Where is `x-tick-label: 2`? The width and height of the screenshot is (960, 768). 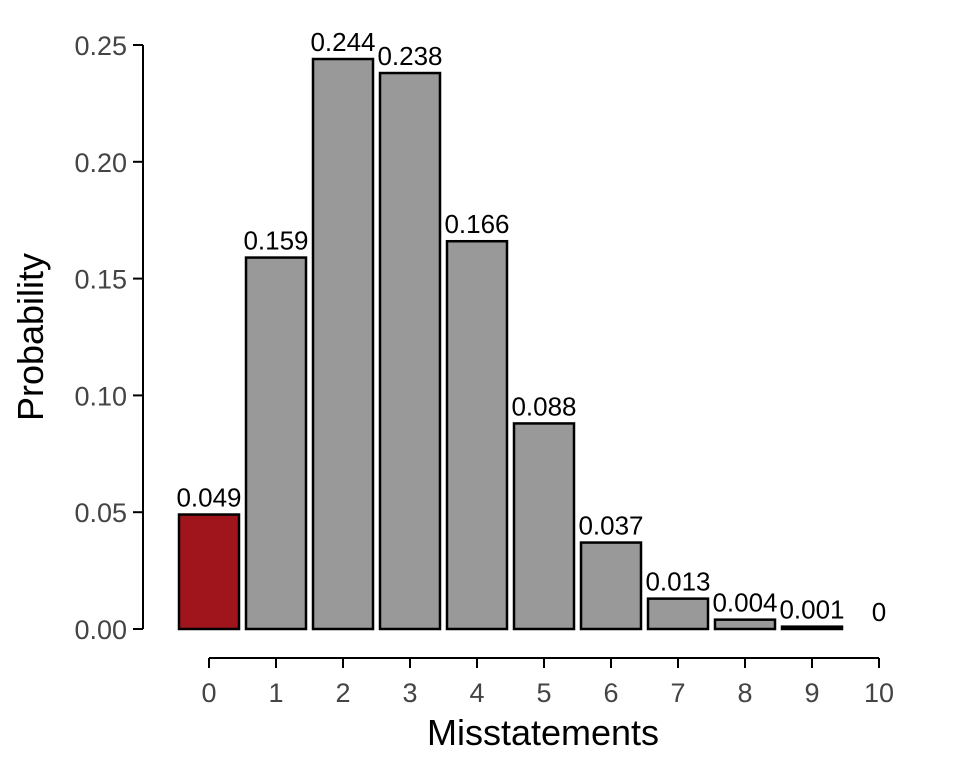
x-tick-label: 2 is located at coordinates (342, 693).